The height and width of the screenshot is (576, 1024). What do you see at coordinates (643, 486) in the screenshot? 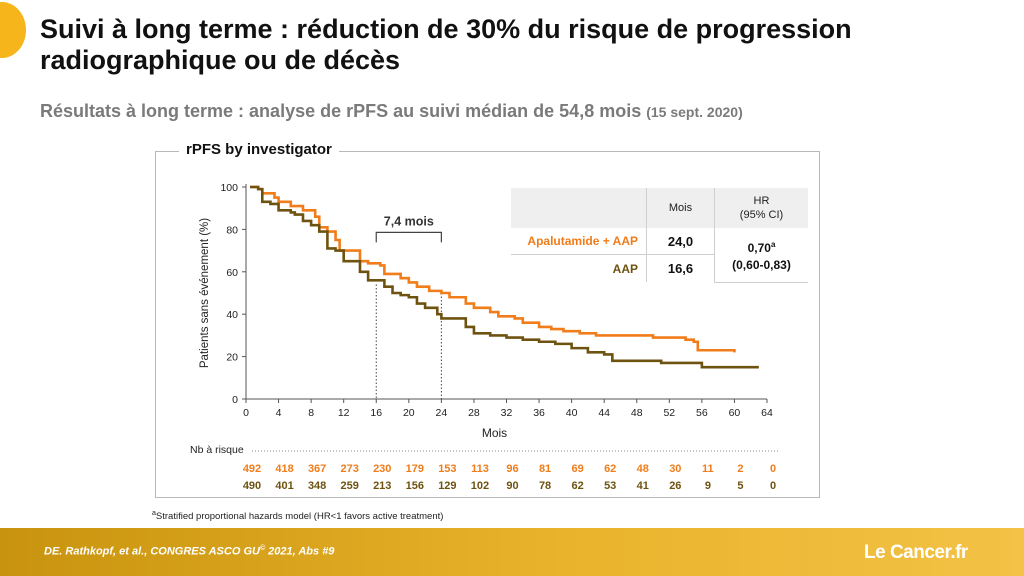
I see `risk-count-aap: 41` at bounding box center [643, 486].